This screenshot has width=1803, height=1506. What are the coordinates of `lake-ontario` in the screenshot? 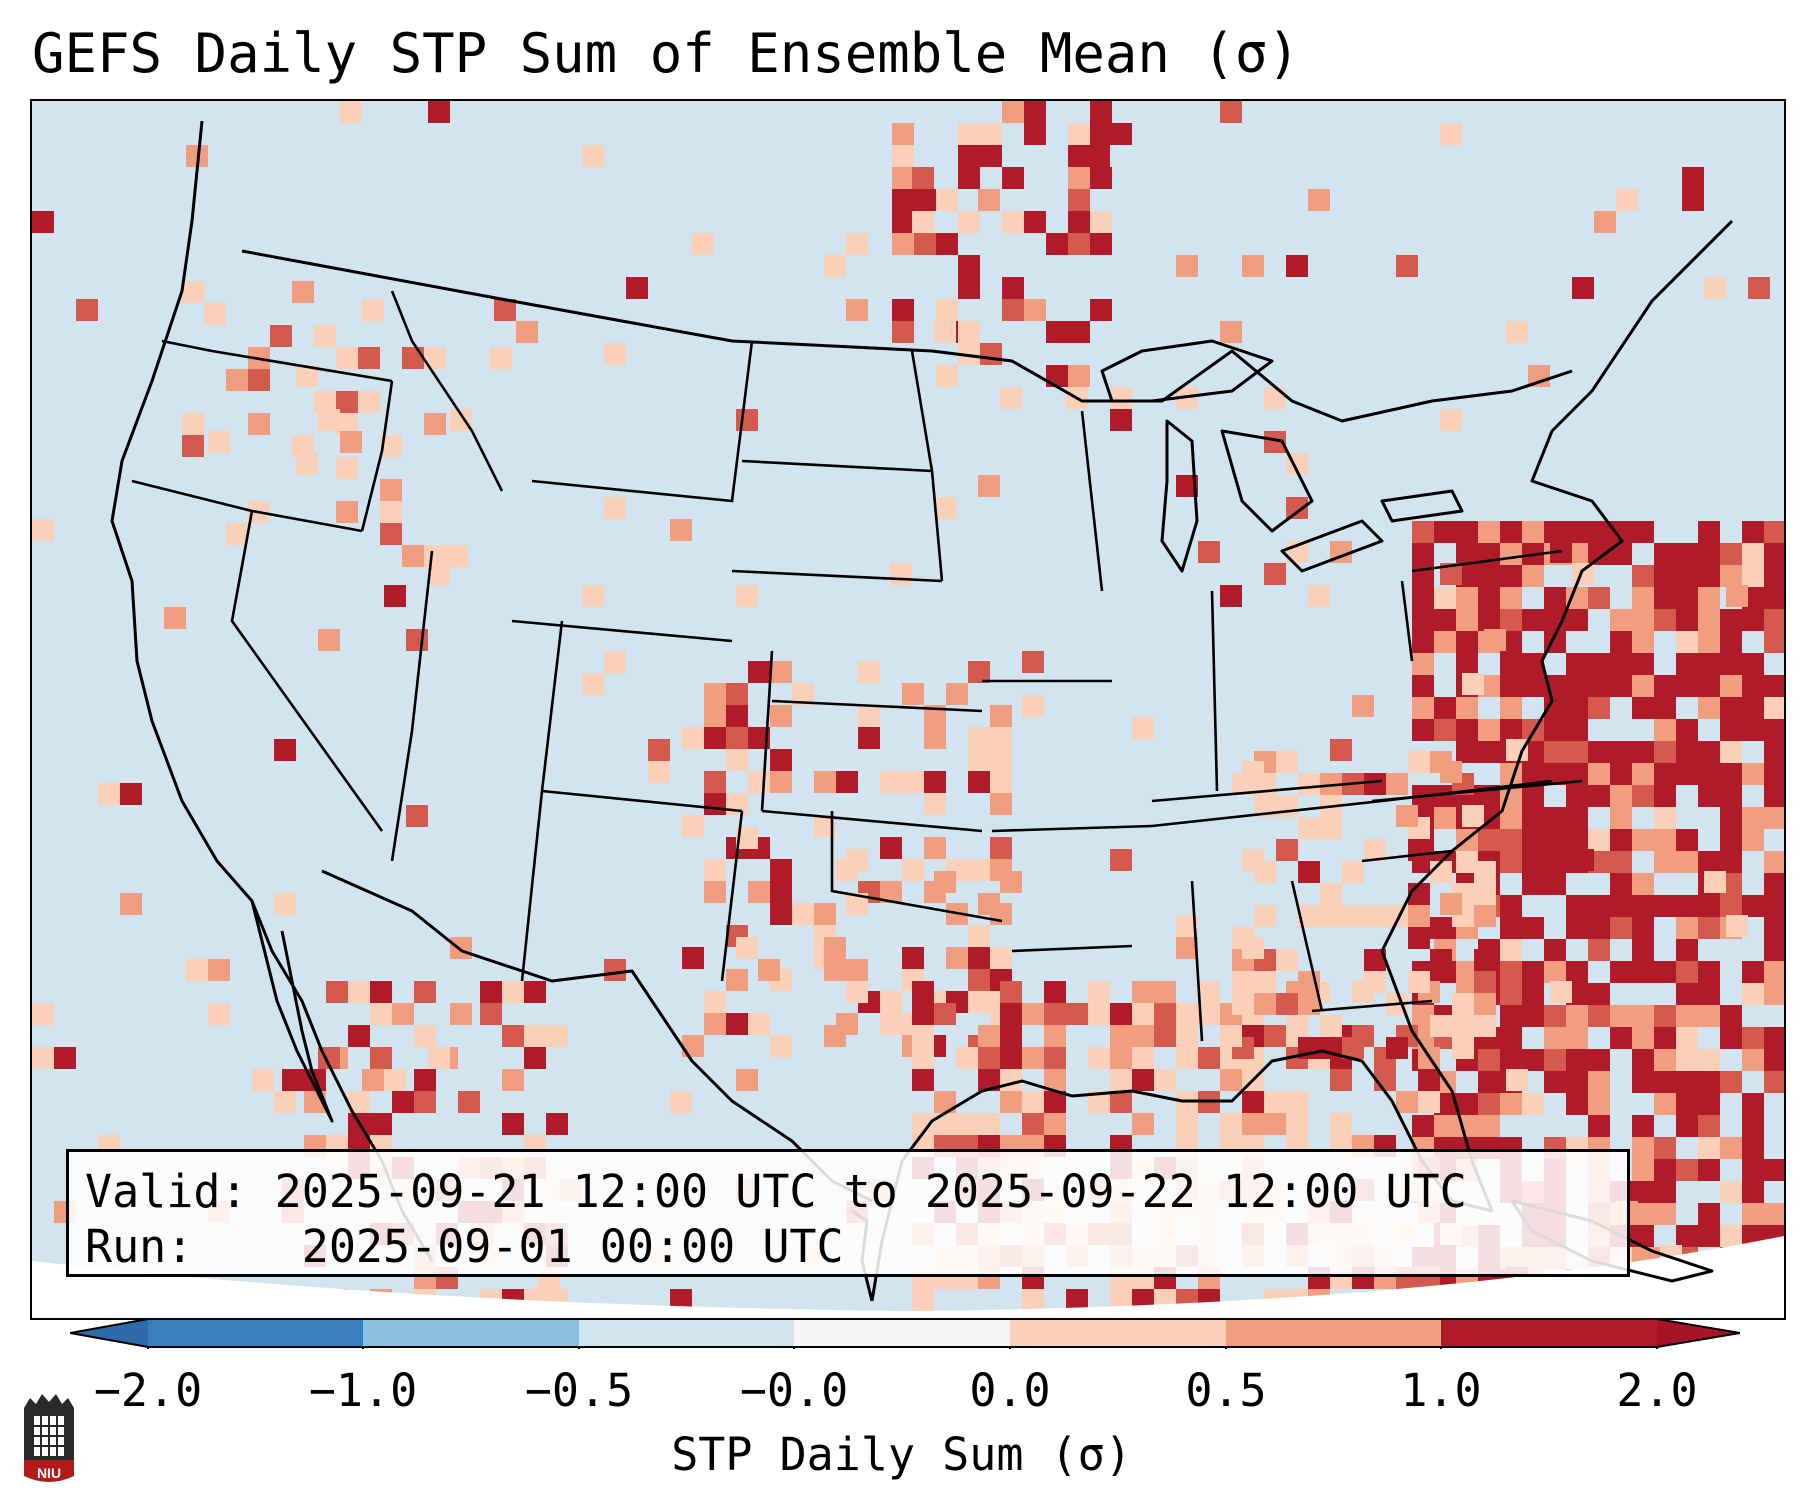 It's located at (1422, 506).